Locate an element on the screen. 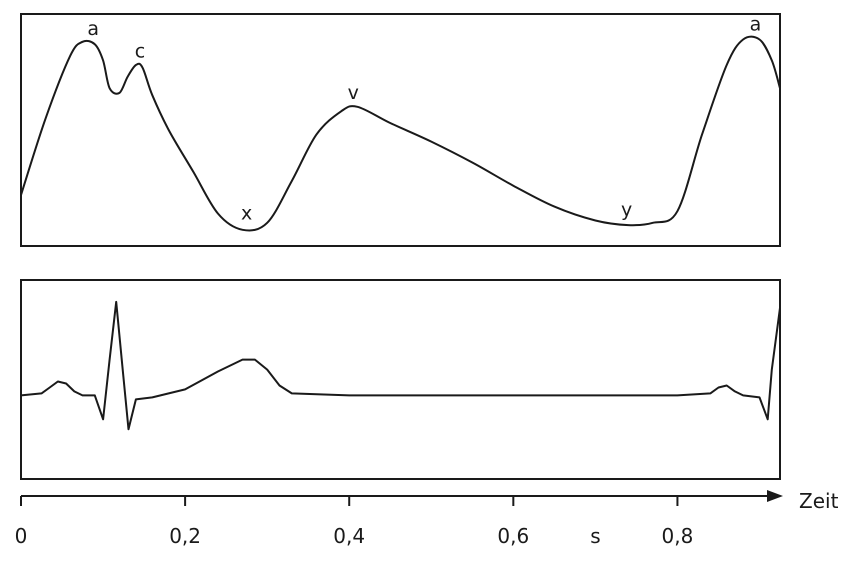 The height and width of the screenshot is (576, 864). axis-tick-label: 0,4 is located at coordinates (349, 536).